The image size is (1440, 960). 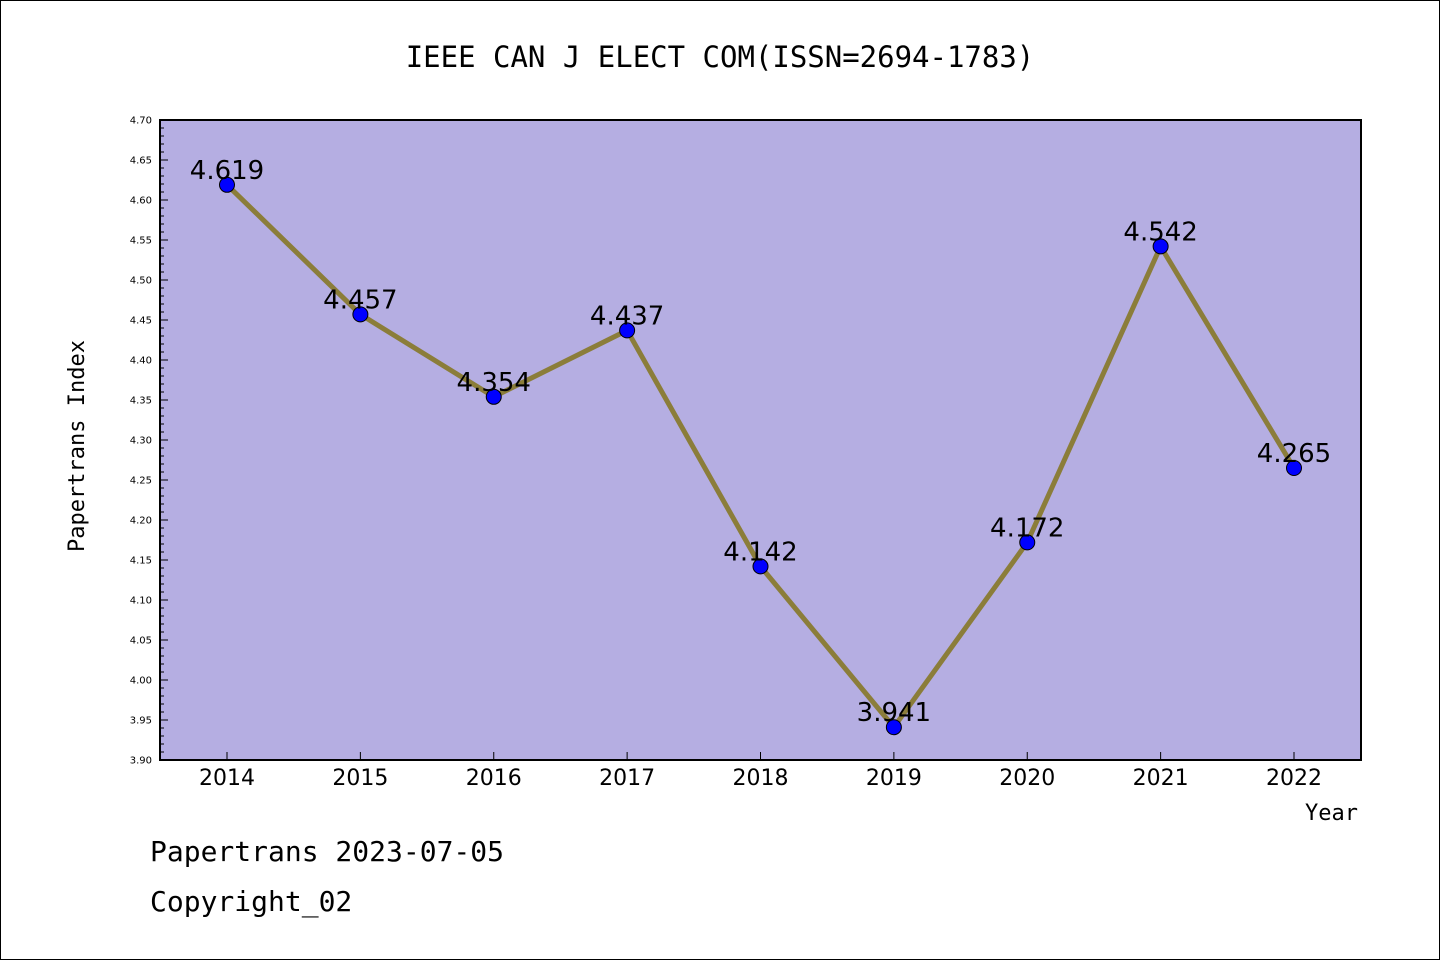 What do you see at coordinates (251, 901) in the screenshot?
I see `footer-copyright: Copyright_02` at bounding box center [251, 901].